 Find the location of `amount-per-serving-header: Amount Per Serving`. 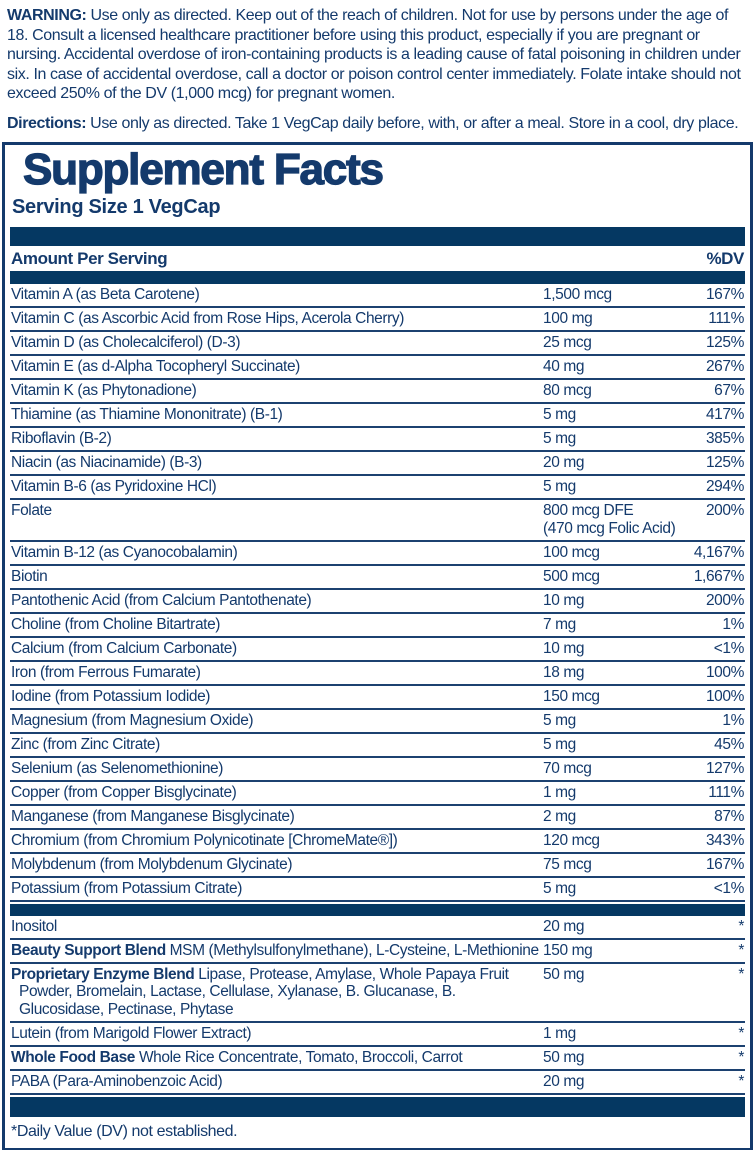

amount-per-serving-header: Amount Per Serving is located at coordinates (89, 259).